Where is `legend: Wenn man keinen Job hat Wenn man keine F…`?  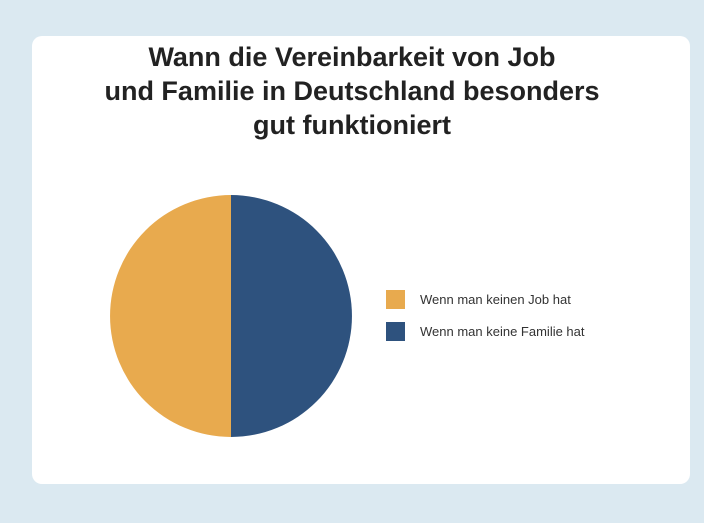
legend: Wenn man keinen Job hat Wenn man keine F… is located at coordinates (485, 321).